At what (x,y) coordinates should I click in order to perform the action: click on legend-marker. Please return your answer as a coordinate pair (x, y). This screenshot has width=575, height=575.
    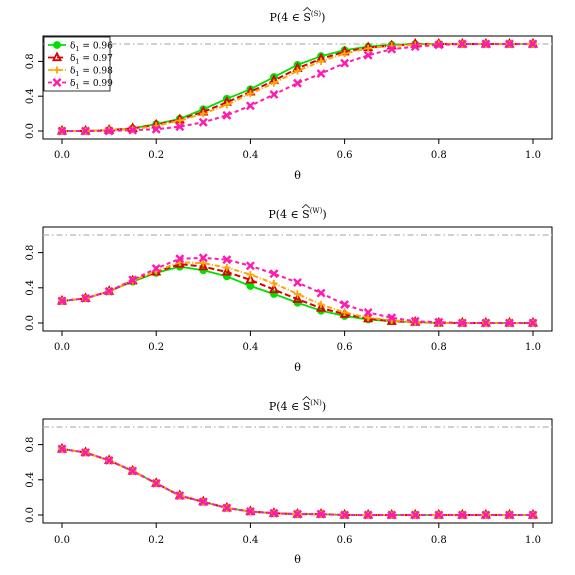
    Looking at the image, I should click on (57, 45).